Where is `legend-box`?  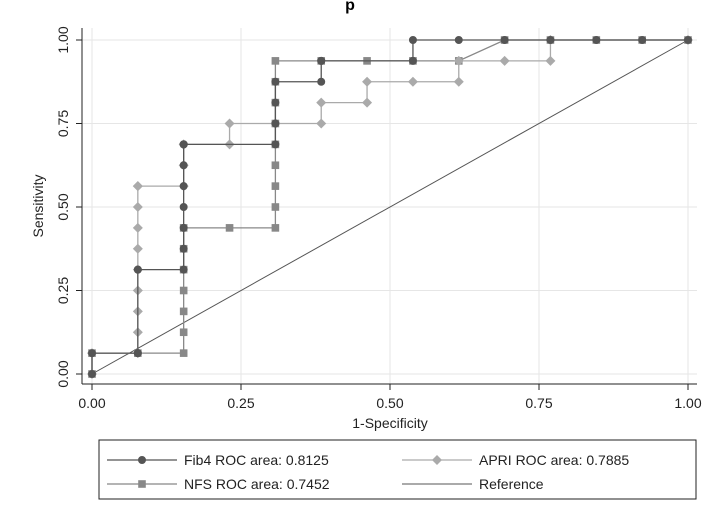 legend-box is located at coordinates (397, 469).